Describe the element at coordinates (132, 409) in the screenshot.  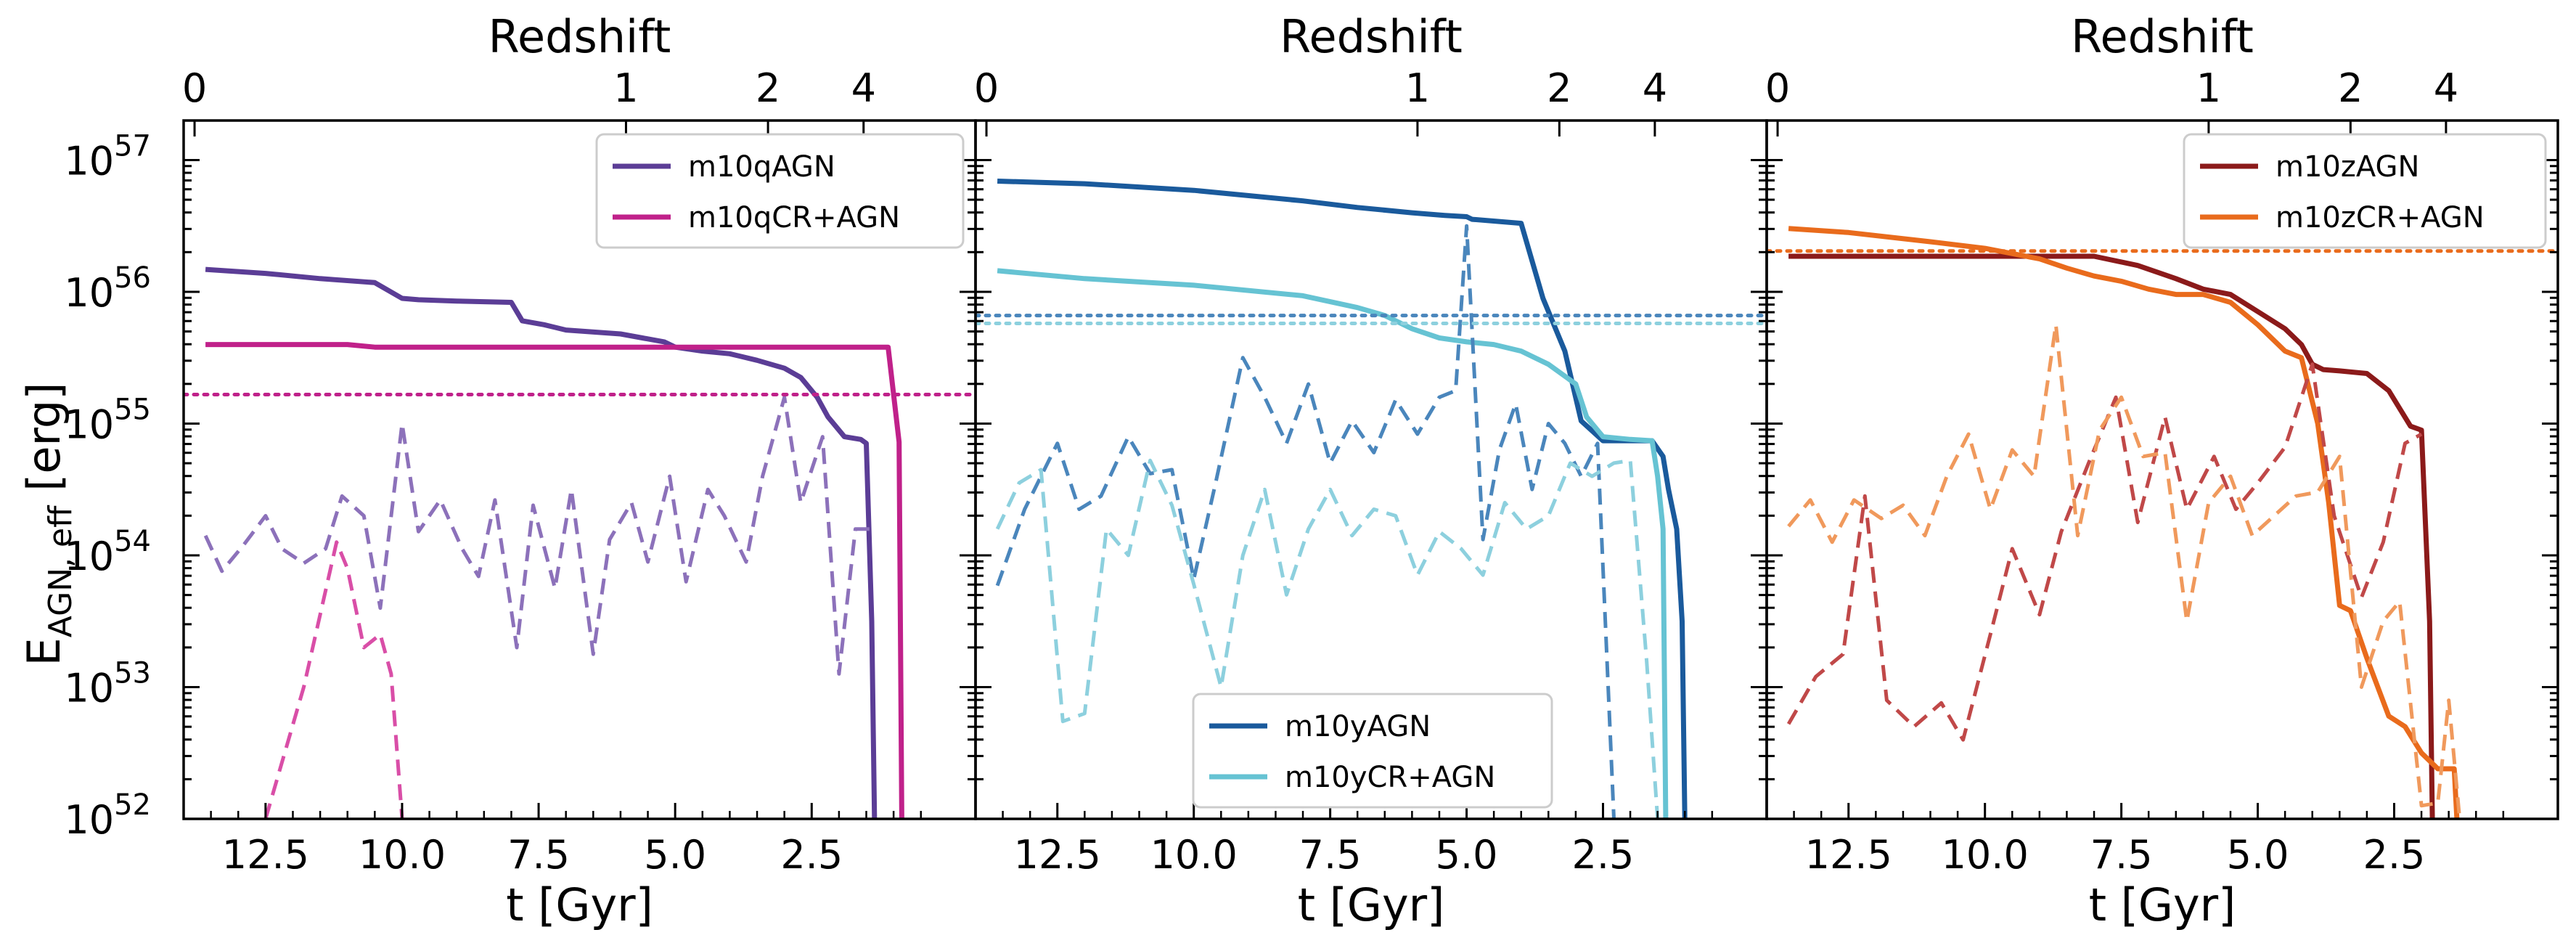
I see `y-tick-exponent: 55` at that location.